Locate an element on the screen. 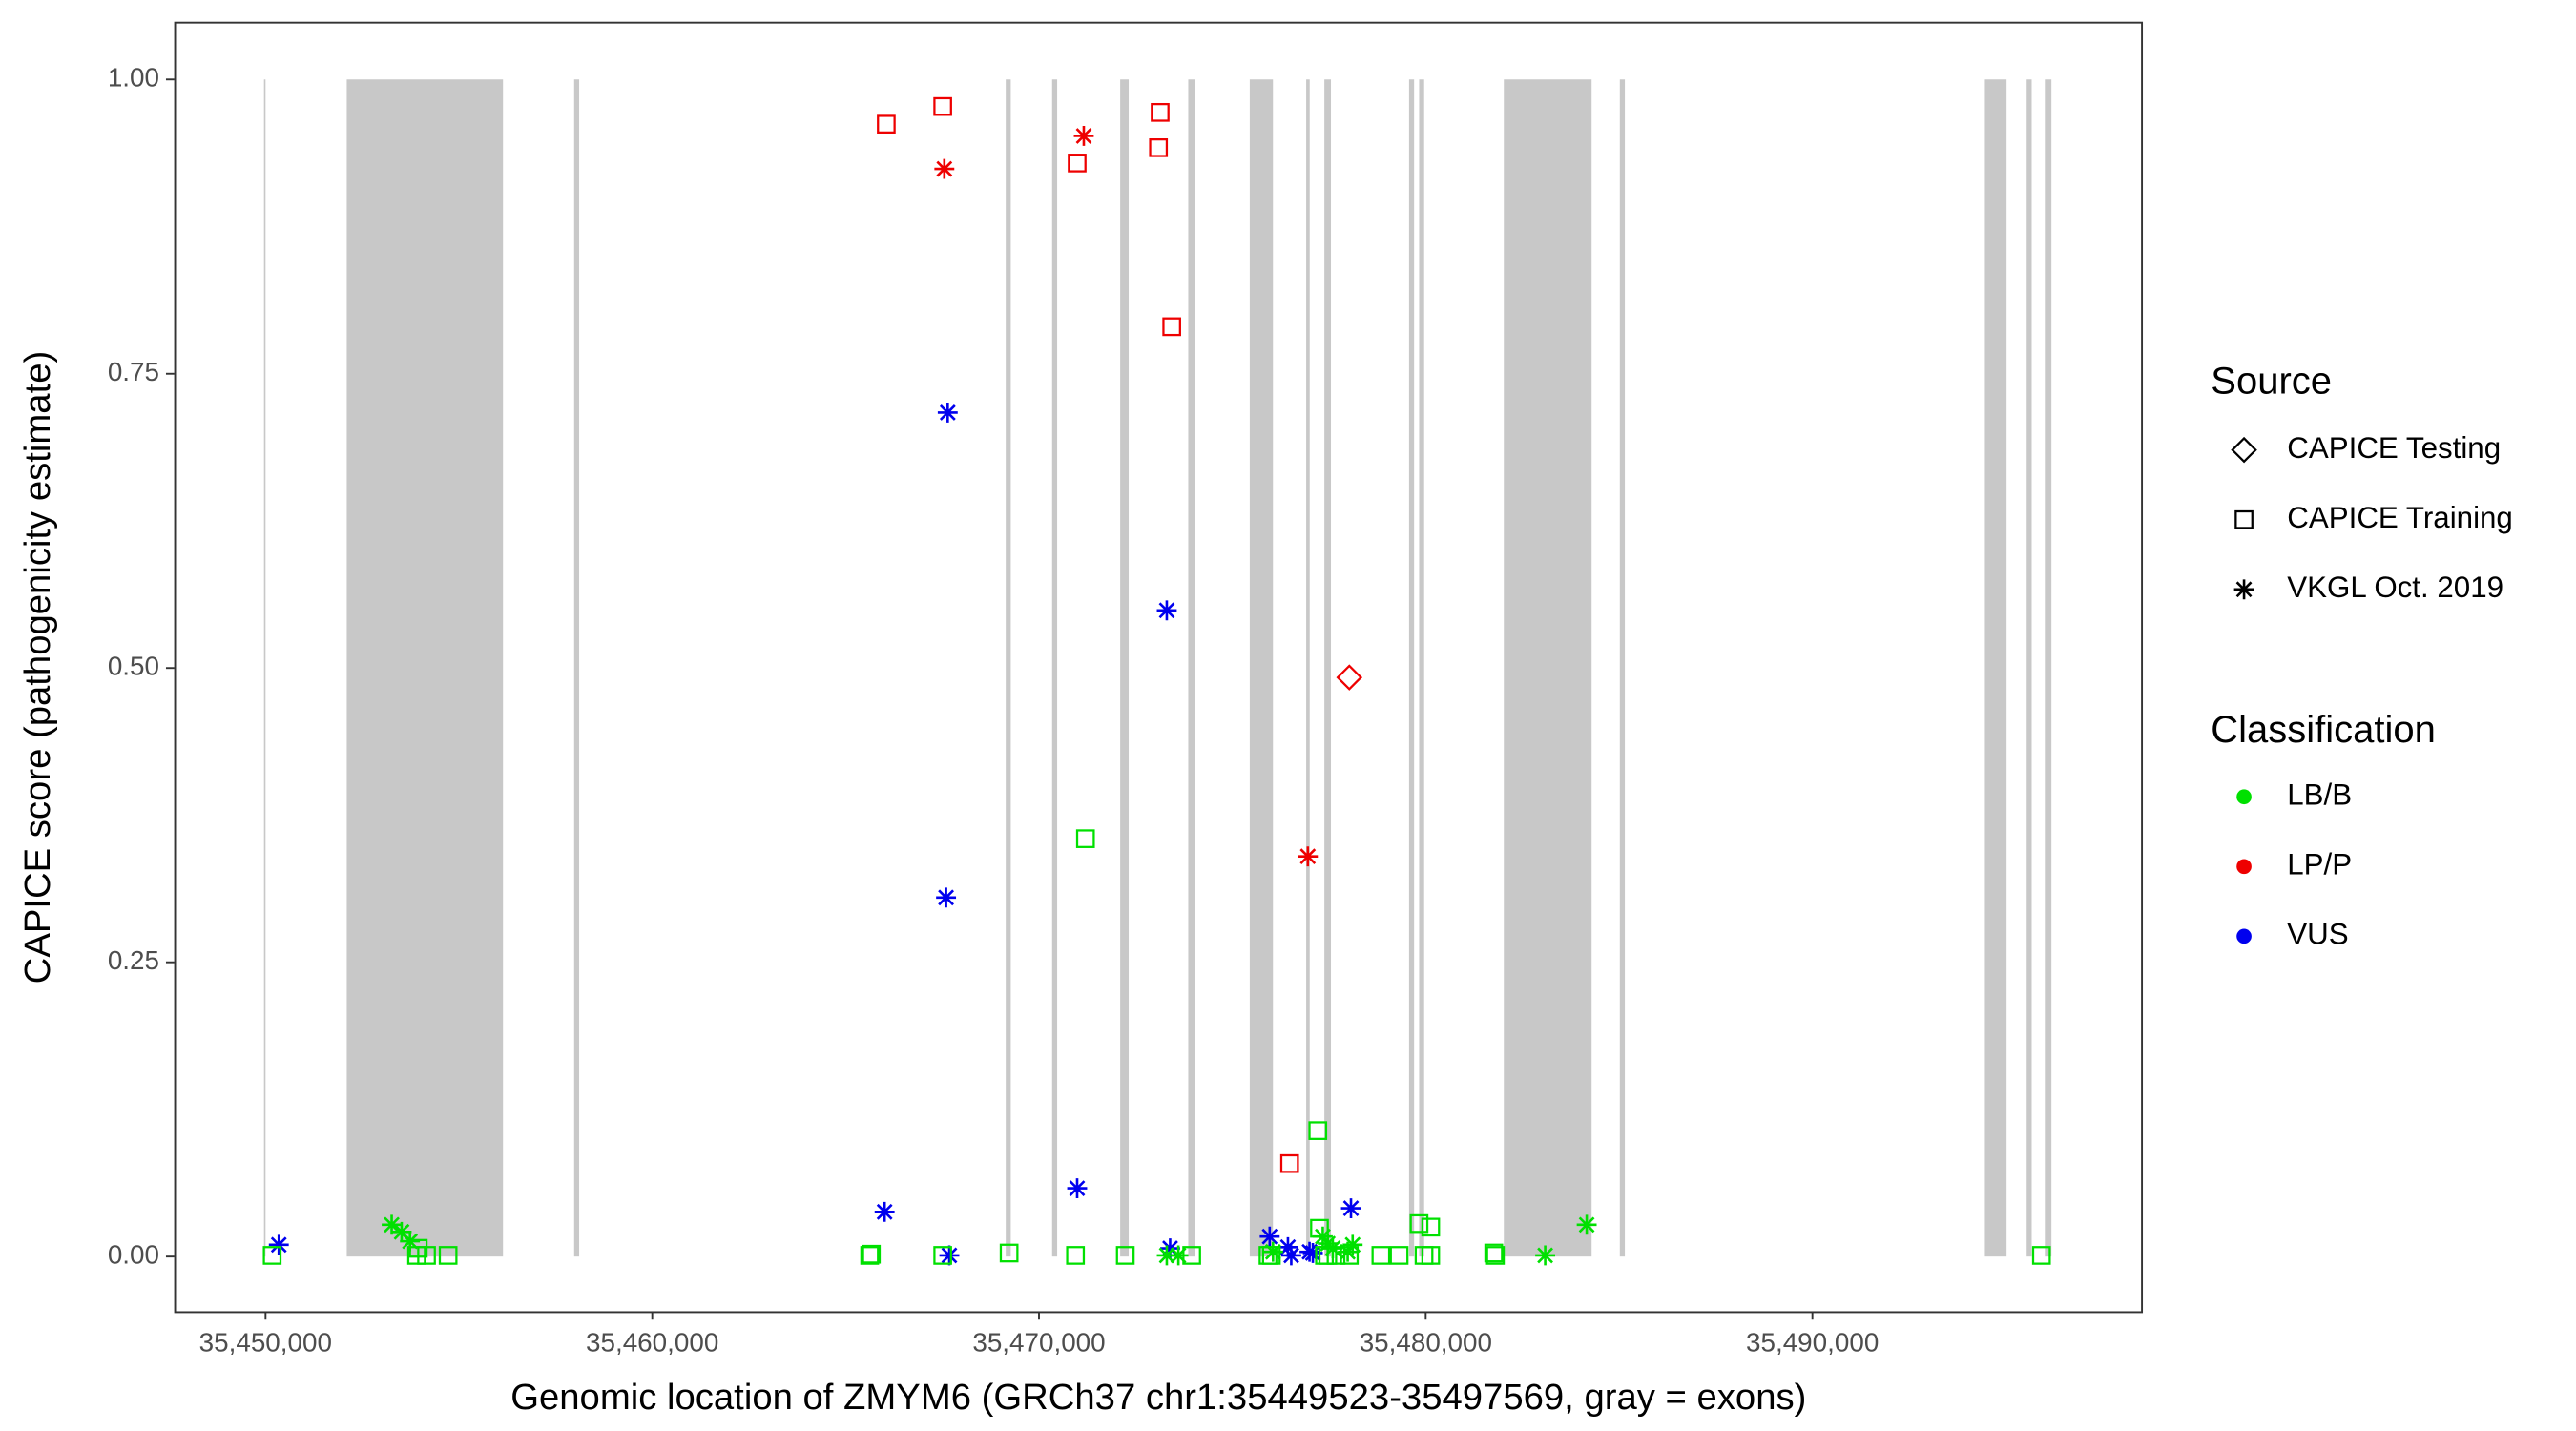 The image size is (2576, 1431). legend-title: Source is located at coordinates (2271, 382).